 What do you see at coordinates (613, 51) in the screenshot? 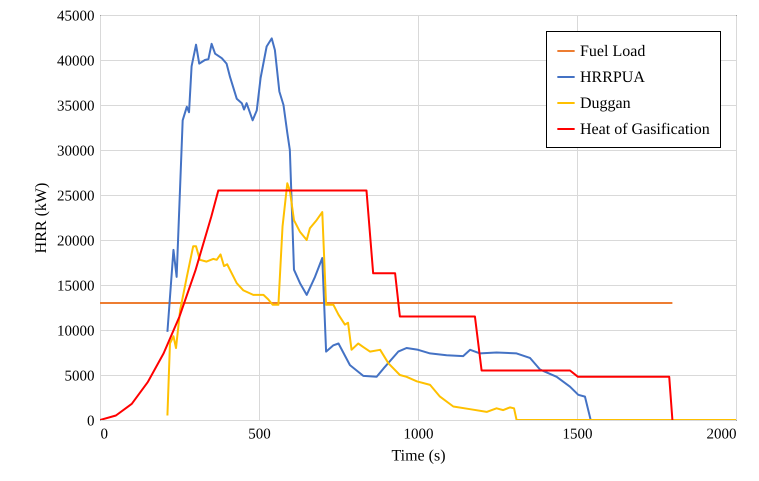
I see `legend-label: Fuel Load` at bounding box center [613, 51].